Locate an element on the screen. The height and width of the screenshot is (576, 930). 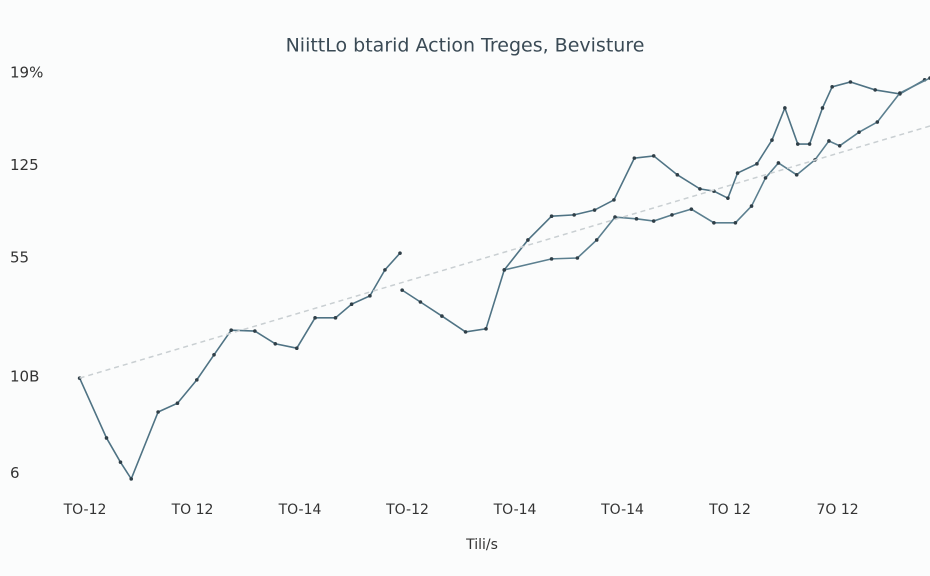
y-tick-label: 6 is located at coordinates (15, 473).